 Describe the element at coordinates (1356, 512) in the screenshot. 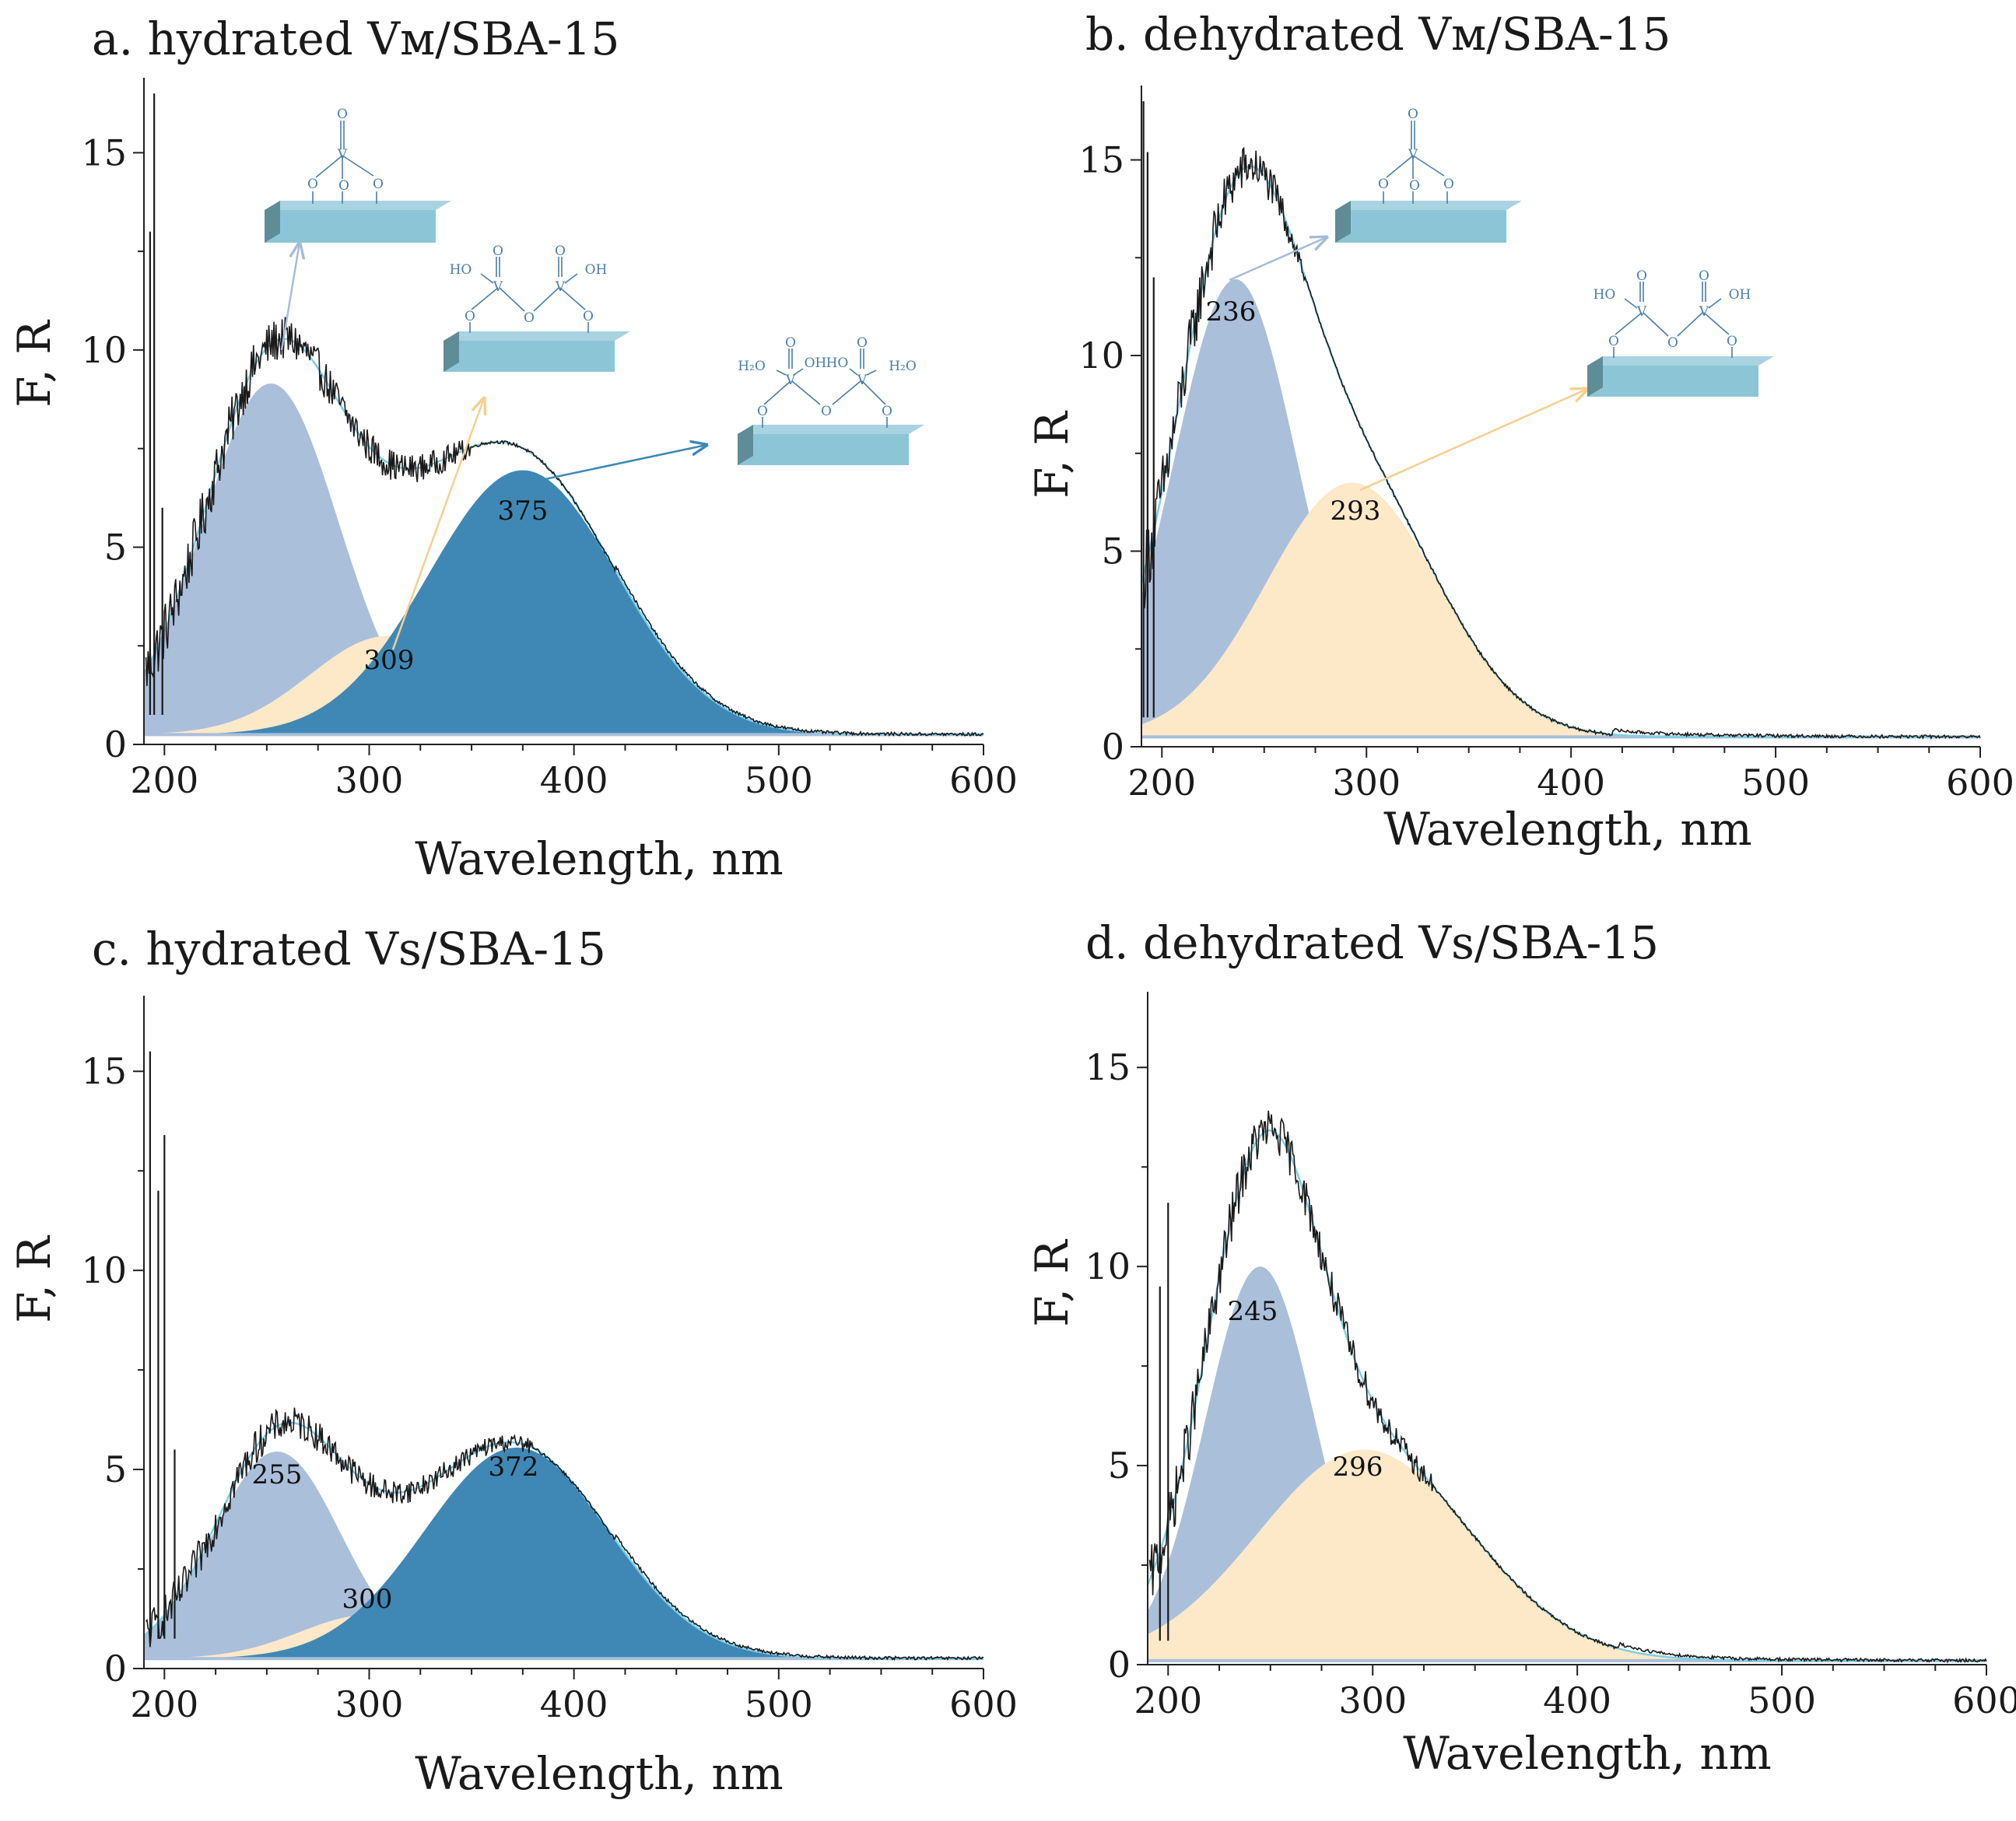

I see `panel-b-peak-label-293: 293` at that location.